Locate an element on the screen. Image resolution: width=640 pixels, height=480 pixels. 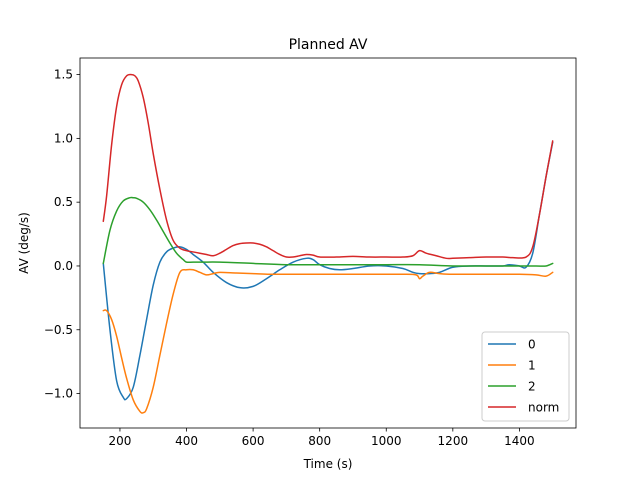
y-tick-label: −1.0 is located at coordinates (58, 394).